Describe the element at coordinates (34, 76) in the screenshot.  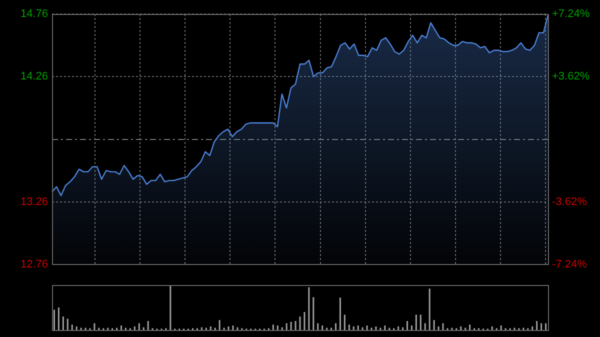
I see `y-tick-label: 14.26` at that location.